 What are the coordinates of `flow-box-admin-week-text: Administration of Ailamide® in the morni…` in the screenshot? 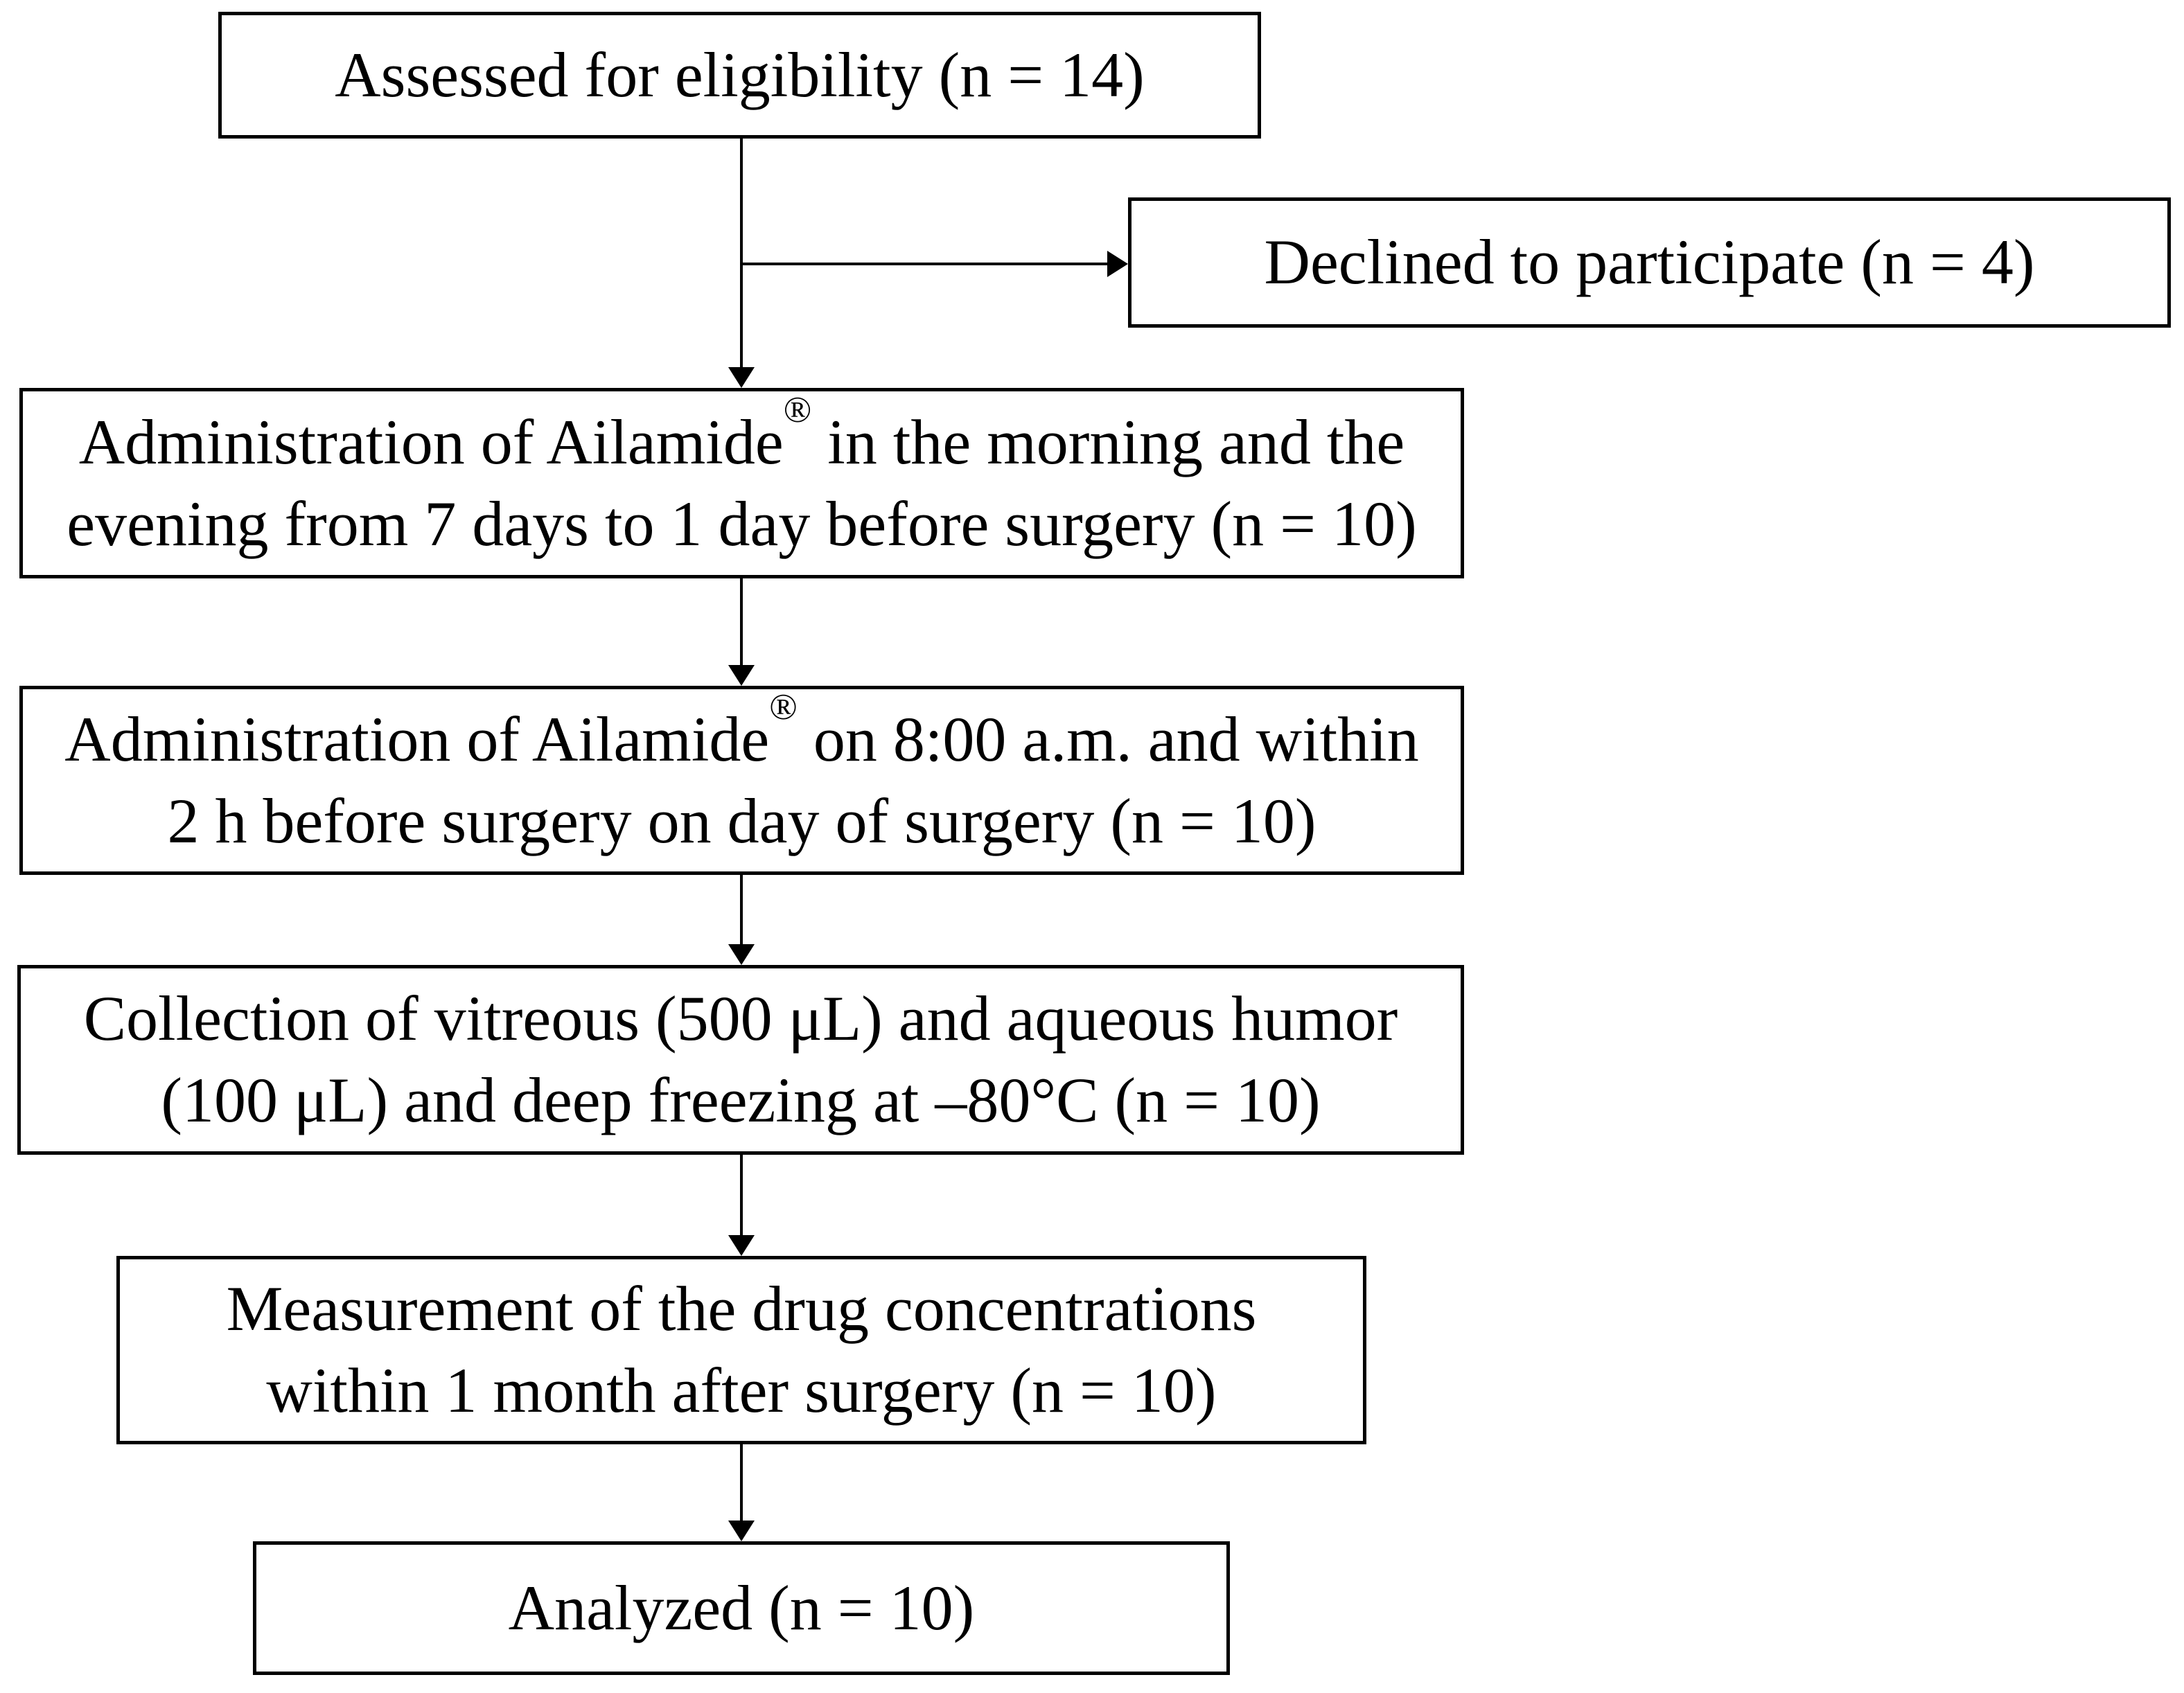 It's located at (742, 478).